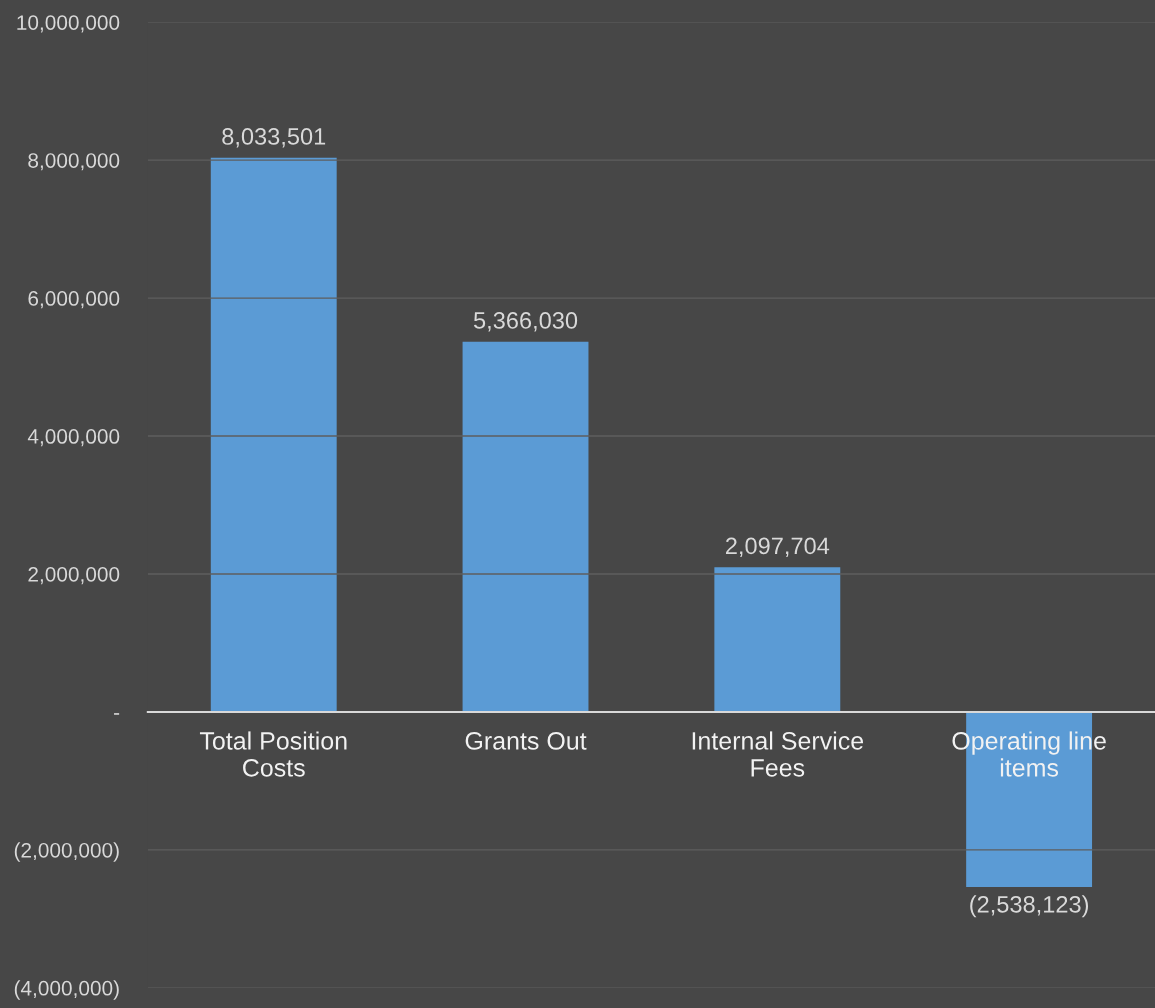 The height and width of the screenshot is (1008, 1155). Describe the element at coordinates (66, 990) in the screenshot. I see `y-tick-label: (4,000,000)` at that location.